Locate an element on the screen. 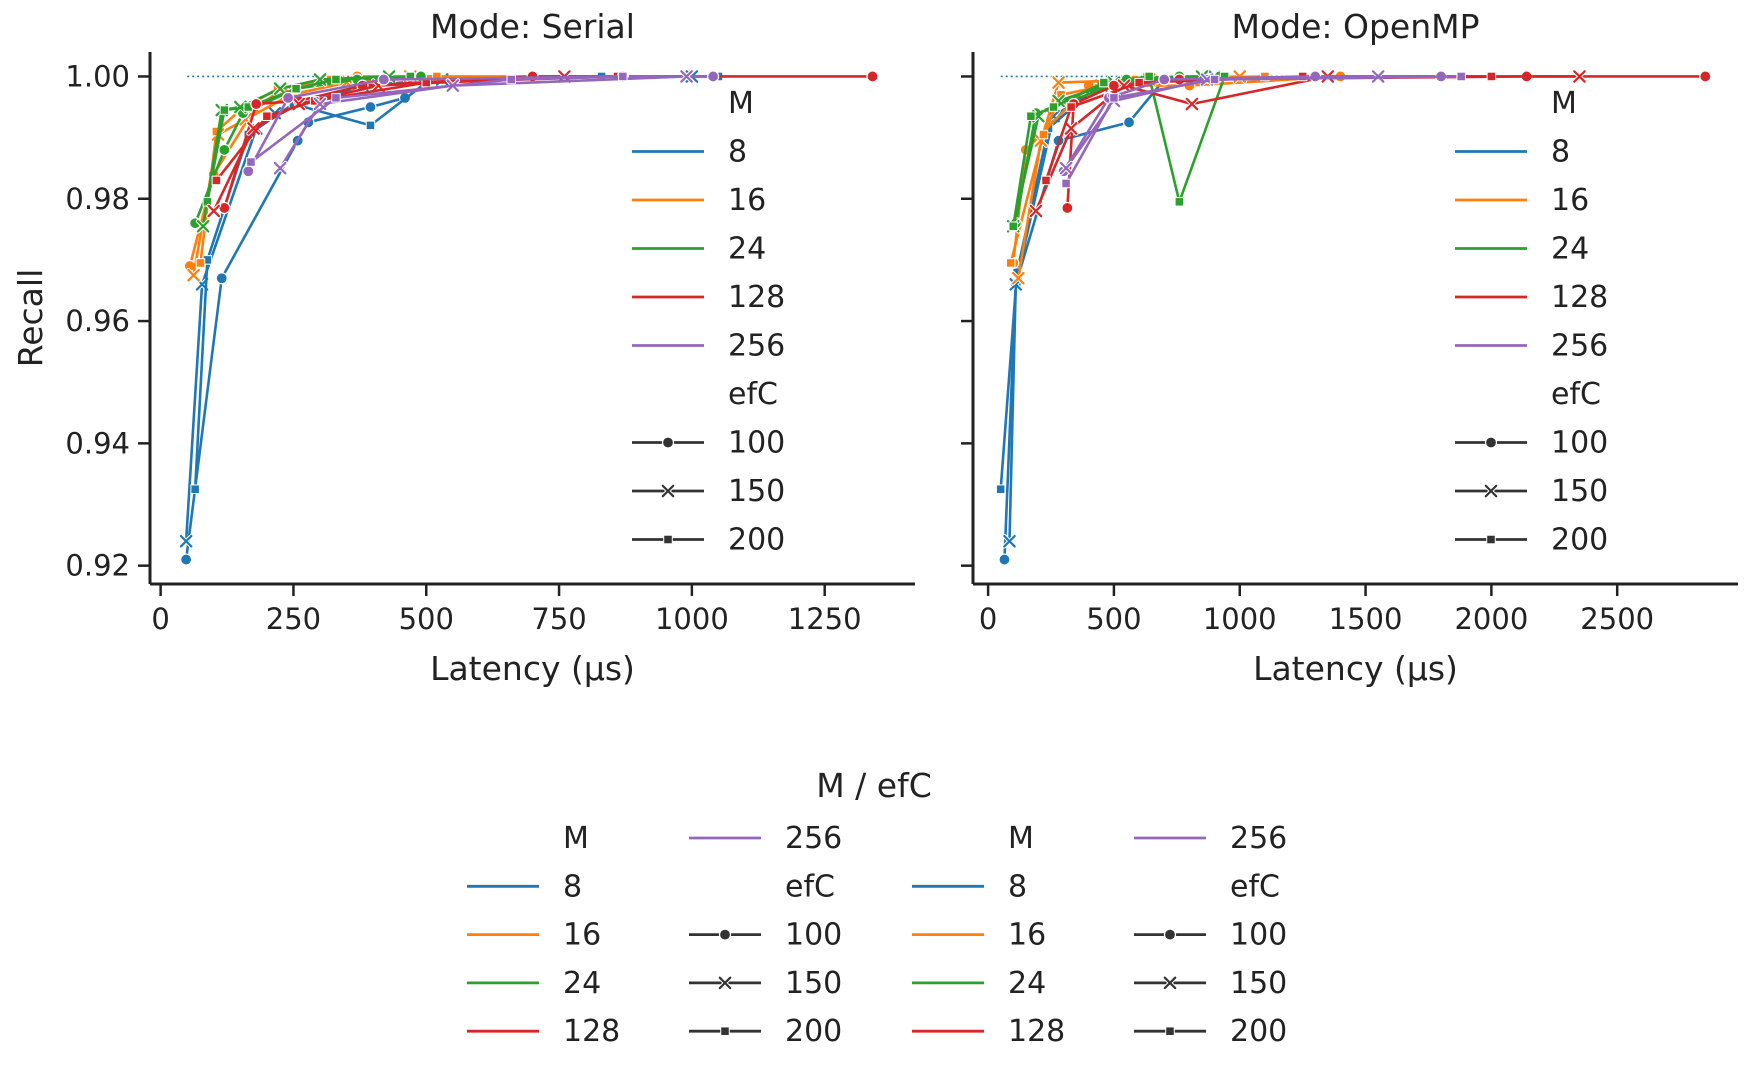 This screenshot has width=1749, height=1074. x-tick-label: 2500 is located at coordinates (1617, 619).